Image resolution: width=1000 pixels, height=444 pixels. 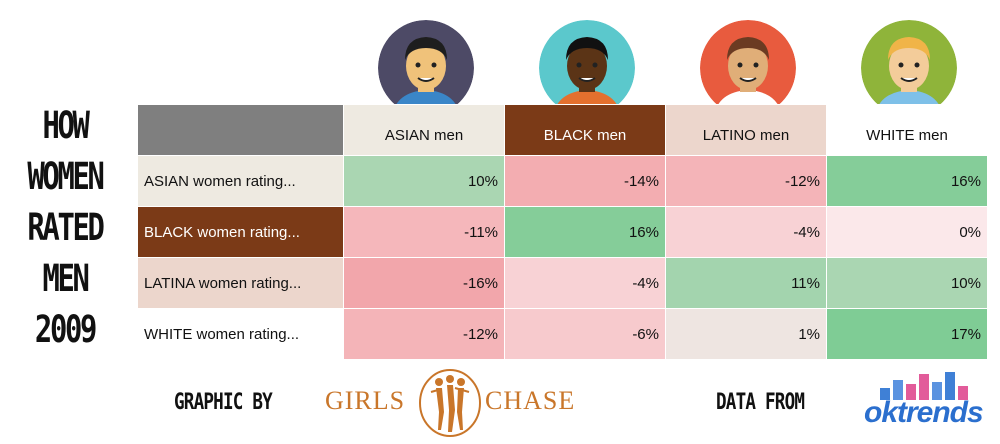 What do you see at coordinates (65, 278) in the screenshot?
I see `title-line: MEN` at bounding box center [65, 278].